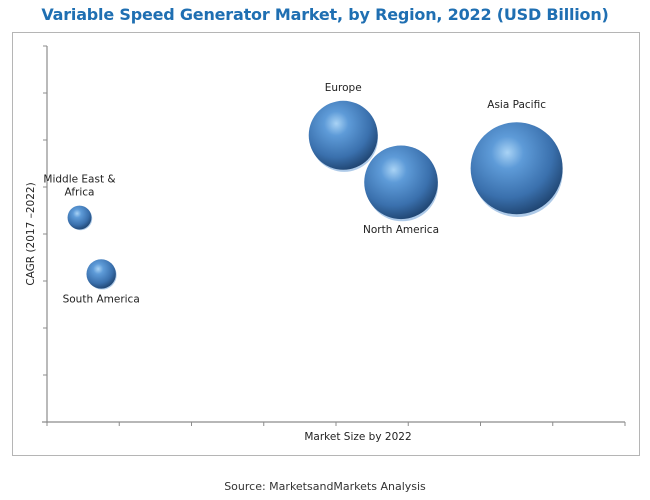 The height and width of the screenshot is (500, 650). I want to click on bubble-group: Asia Pacific, so click(516, 158).